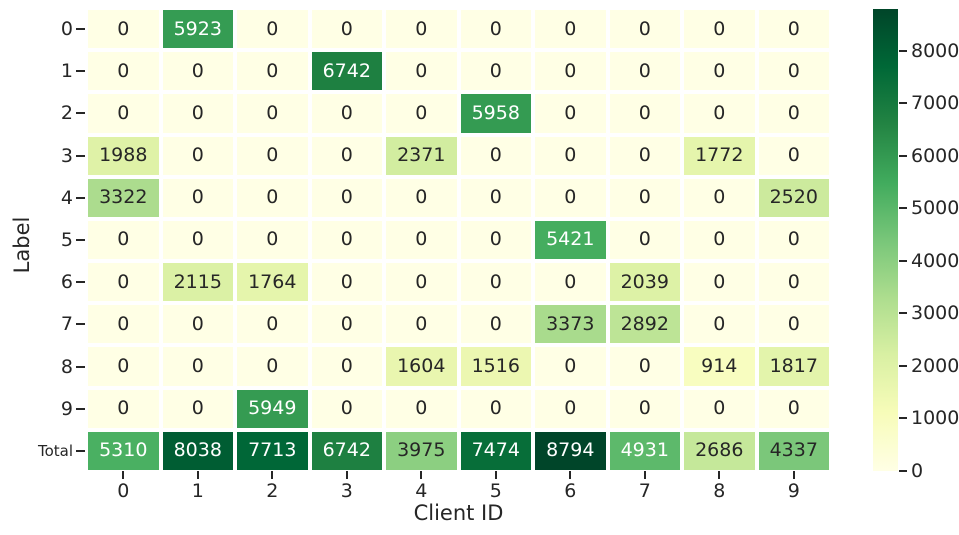 This screenshot has width=959, height=535. Describe the element at coordinates (570, 324) in the screenshot. I see `heatmap-cell: 3373` at that location.